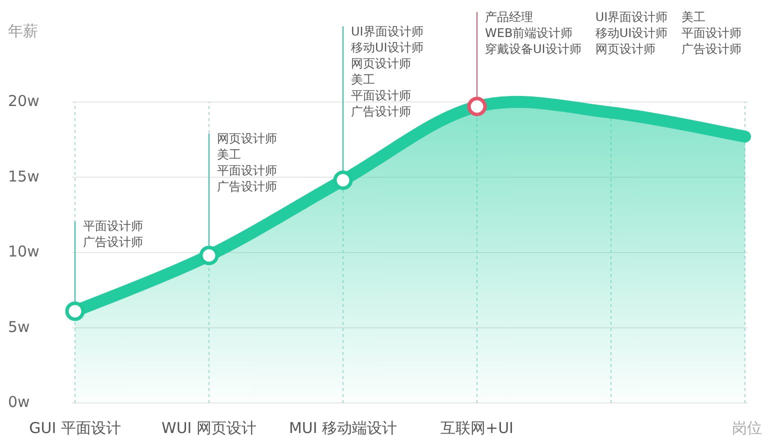 This screenshot has width=770, height=445. What do you see at coordinates (387, 31) in the screenshot?
I see `annotation: UI界面设计师` at bounding box center [387, 31].